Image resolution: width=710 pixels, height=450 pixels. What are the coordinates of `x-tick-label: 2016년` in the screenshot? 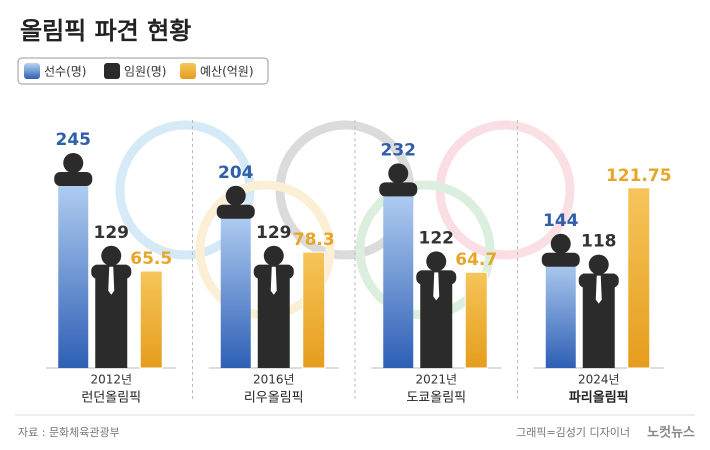 It's located at (274, 380).